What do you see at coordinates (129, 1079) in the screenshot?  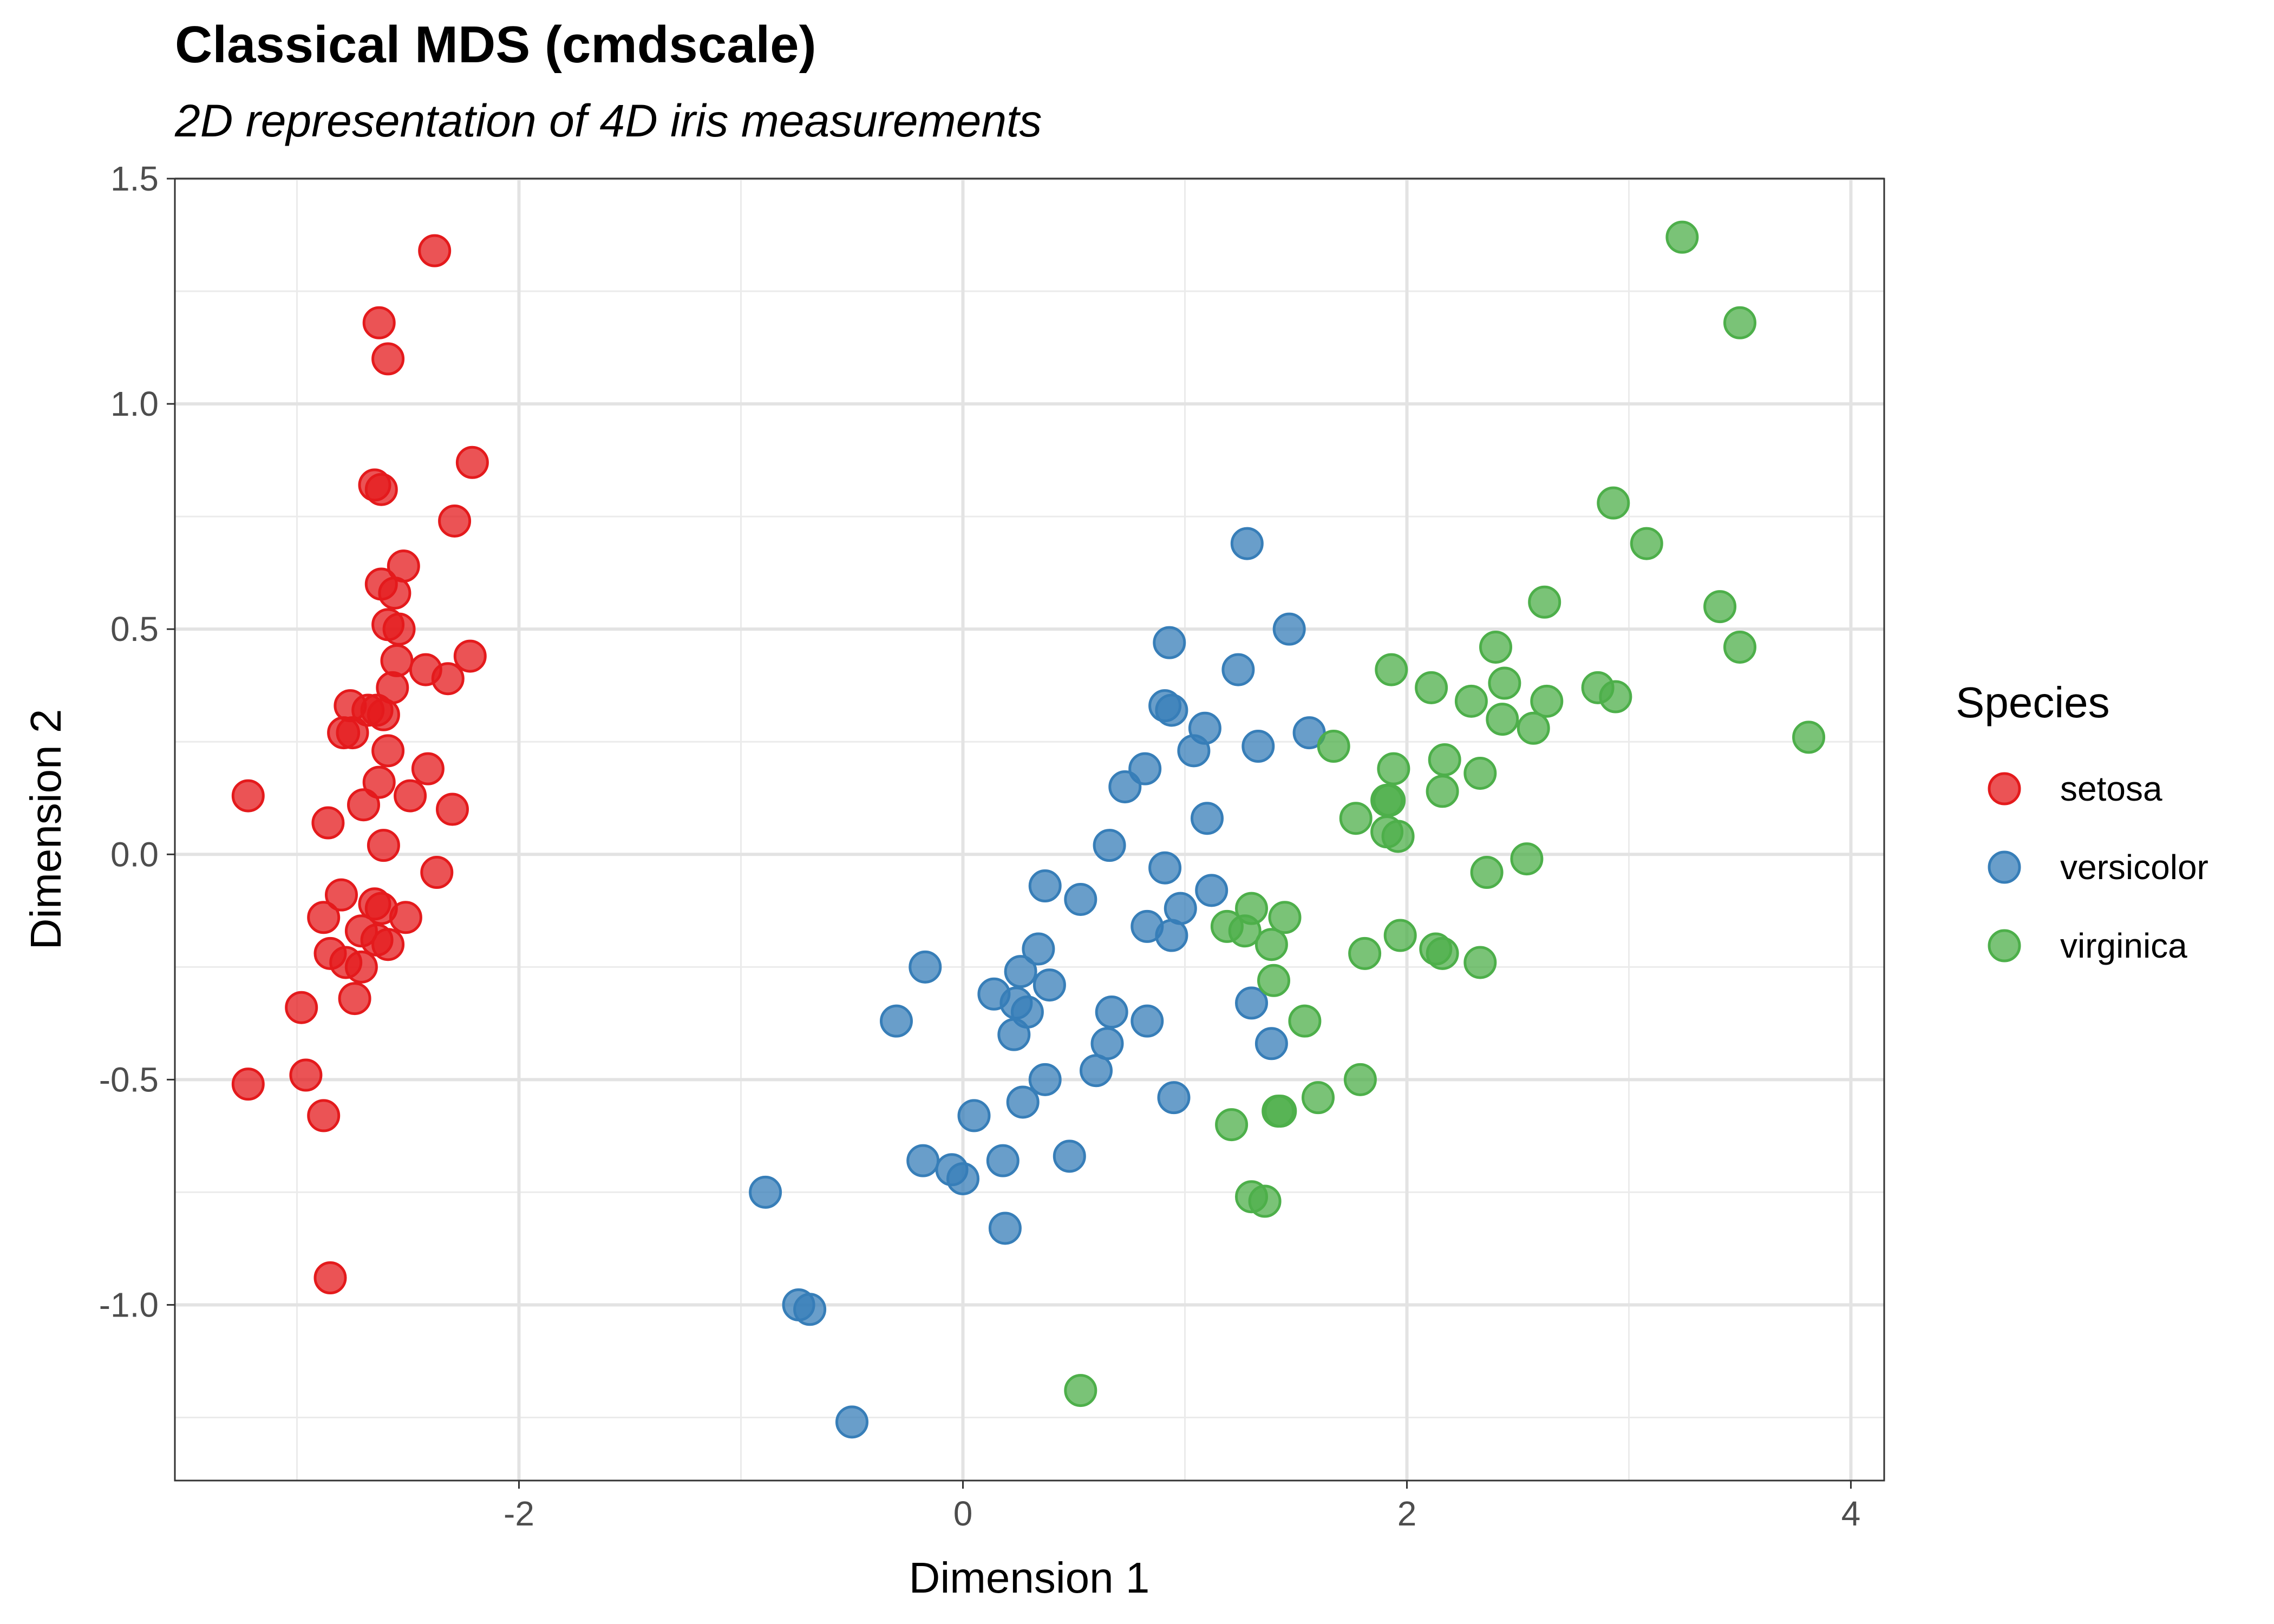 I see `y-tick-label: -0.5` at bounding box center [129, 1079].